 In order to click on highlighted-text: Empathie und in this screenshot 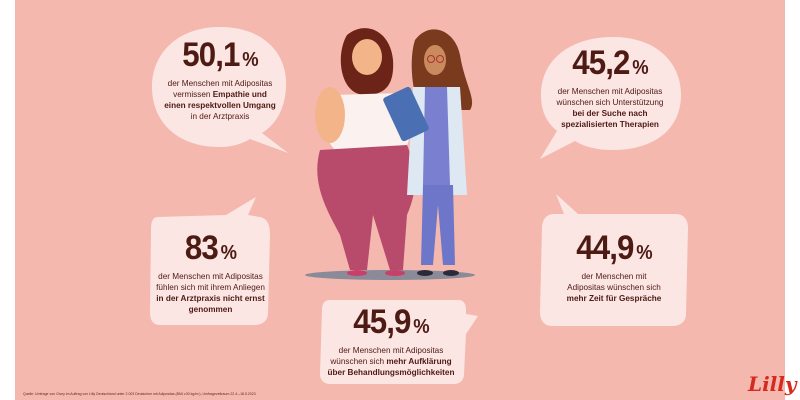, I will do `click(239, 94)`.